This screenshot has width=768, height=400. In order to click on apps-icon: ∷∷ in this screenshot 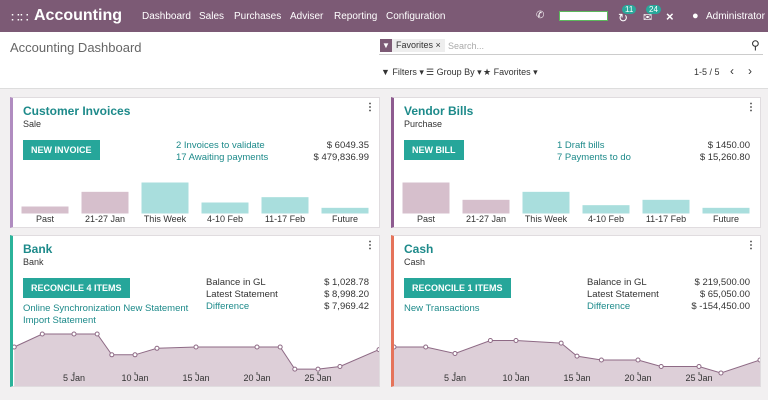, I will do `click(20, 17)`.